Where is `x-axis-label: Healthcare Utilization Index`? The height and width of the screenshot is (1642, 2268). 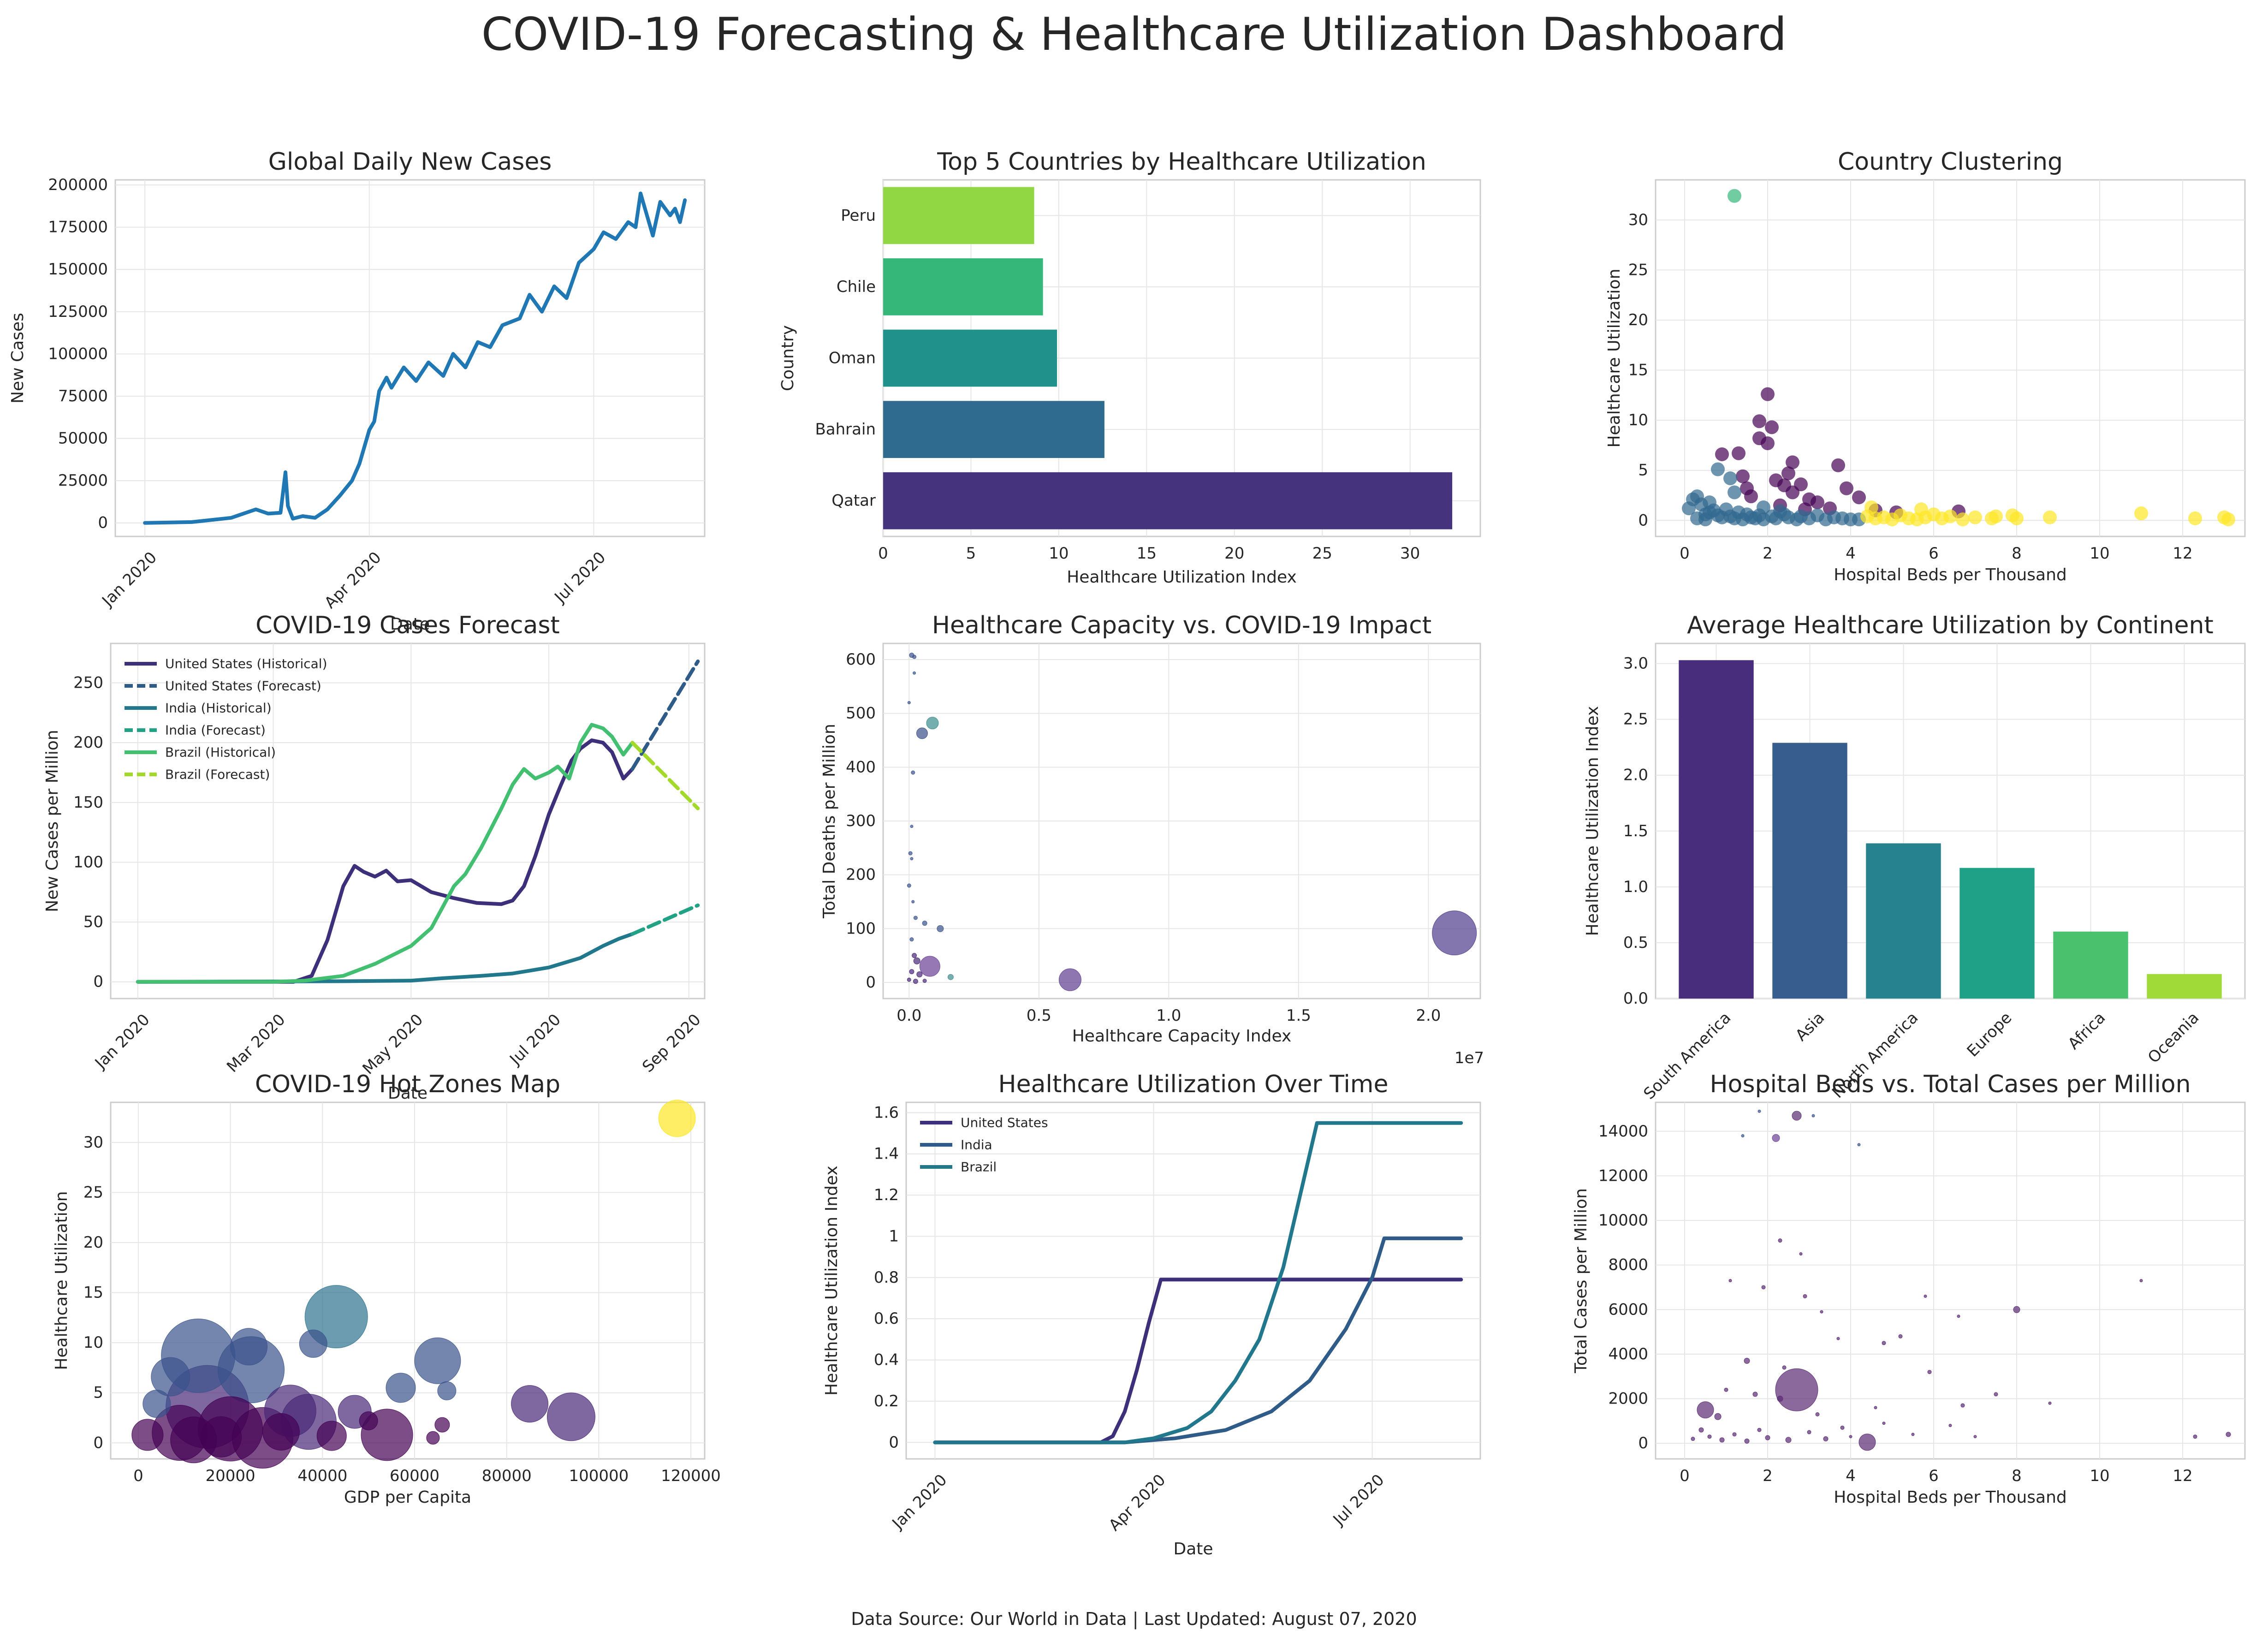
x-axis-label: Healthcare Utilization Index is located at coordinates (1182, 577).